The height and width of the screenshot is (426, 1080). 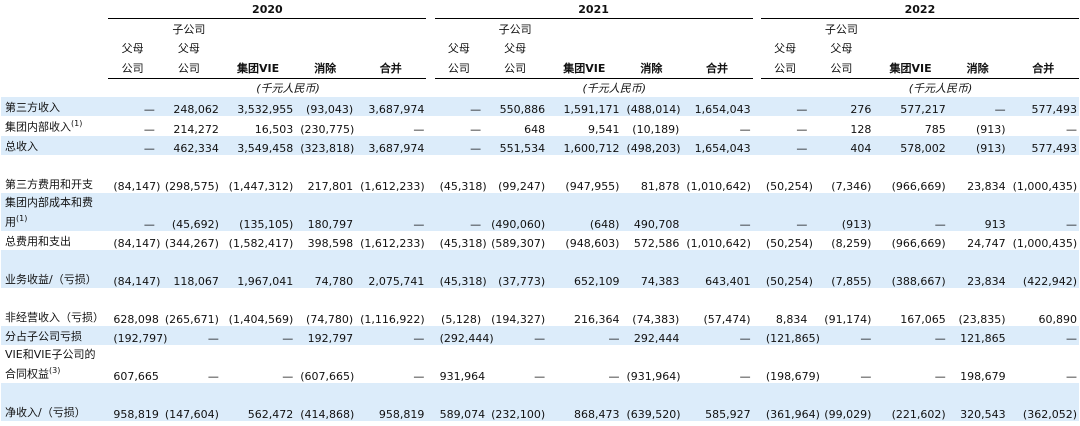 I want to click on table-cell: 404, so click(x=841, y=145).